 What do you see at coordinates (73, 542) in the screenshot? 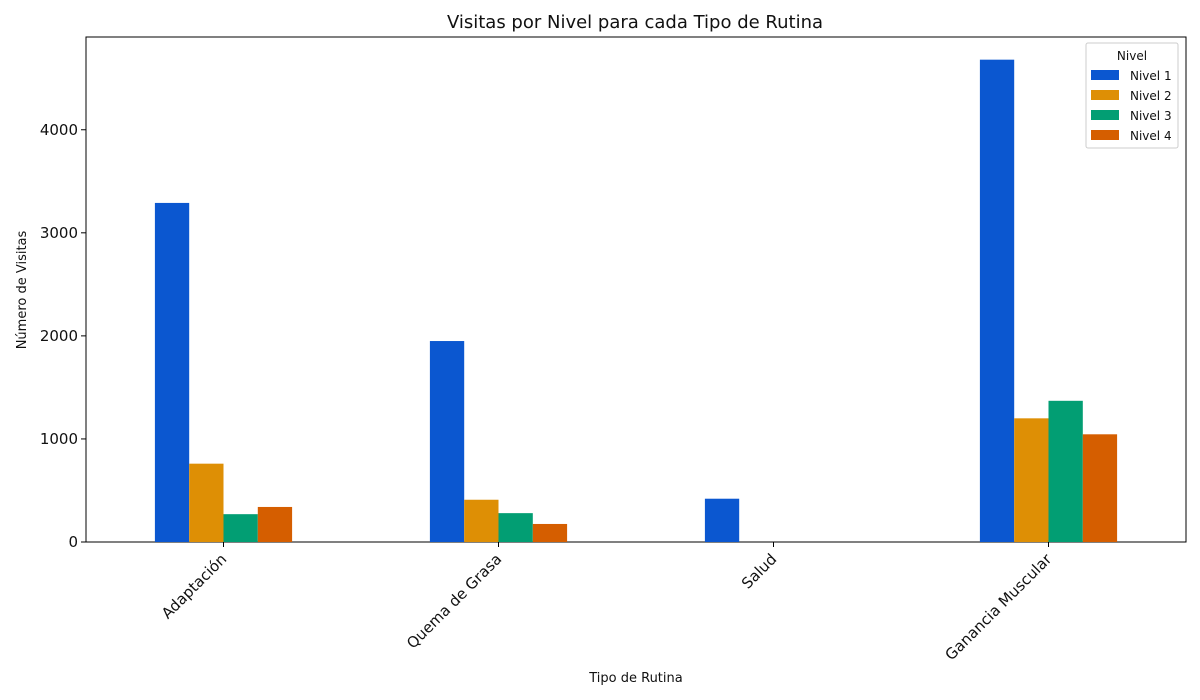
I see `y-tick-label: 0` at bounding box center [73, 542].